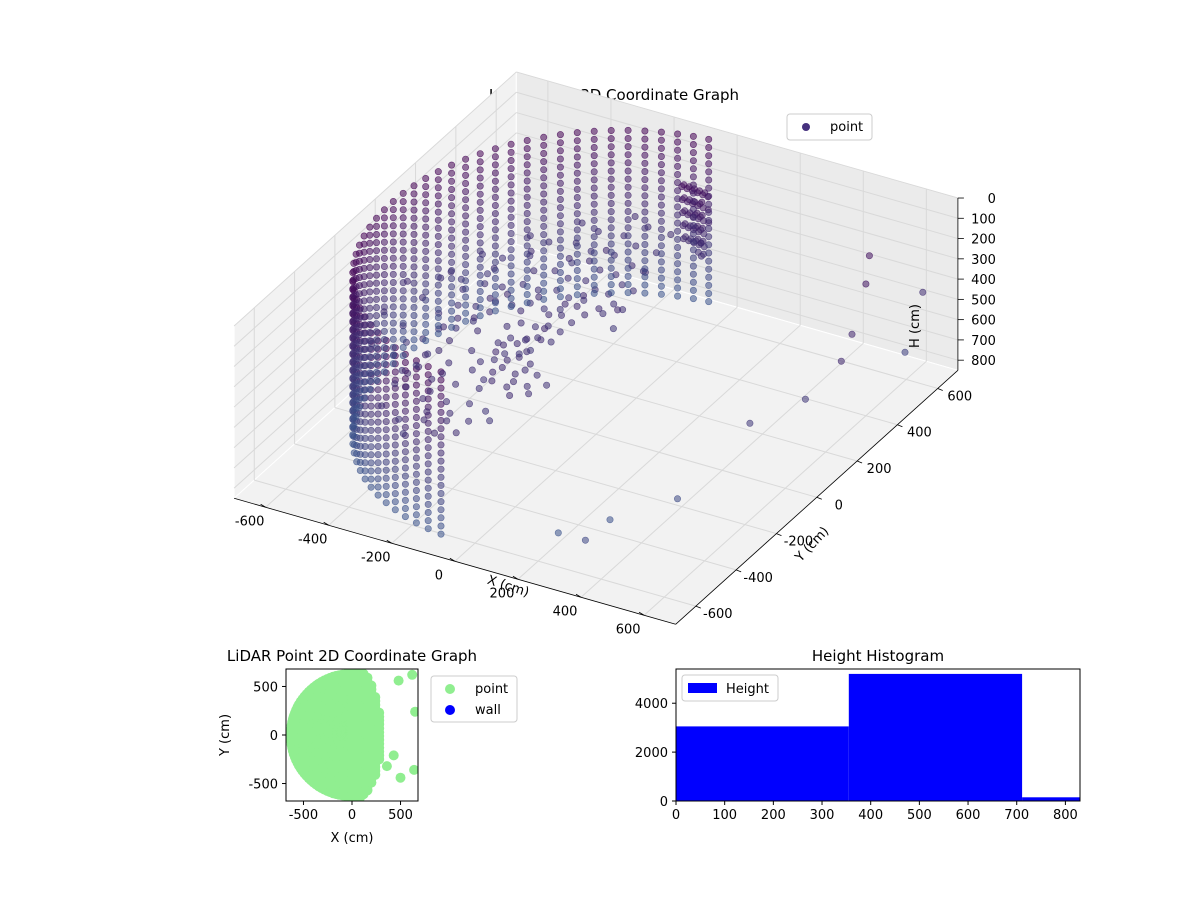 This screenshot has width=1200, height=900. Describe the element at coordinates (676, 815) in the screenshot. I see `x-tick-label: 0` at that location.